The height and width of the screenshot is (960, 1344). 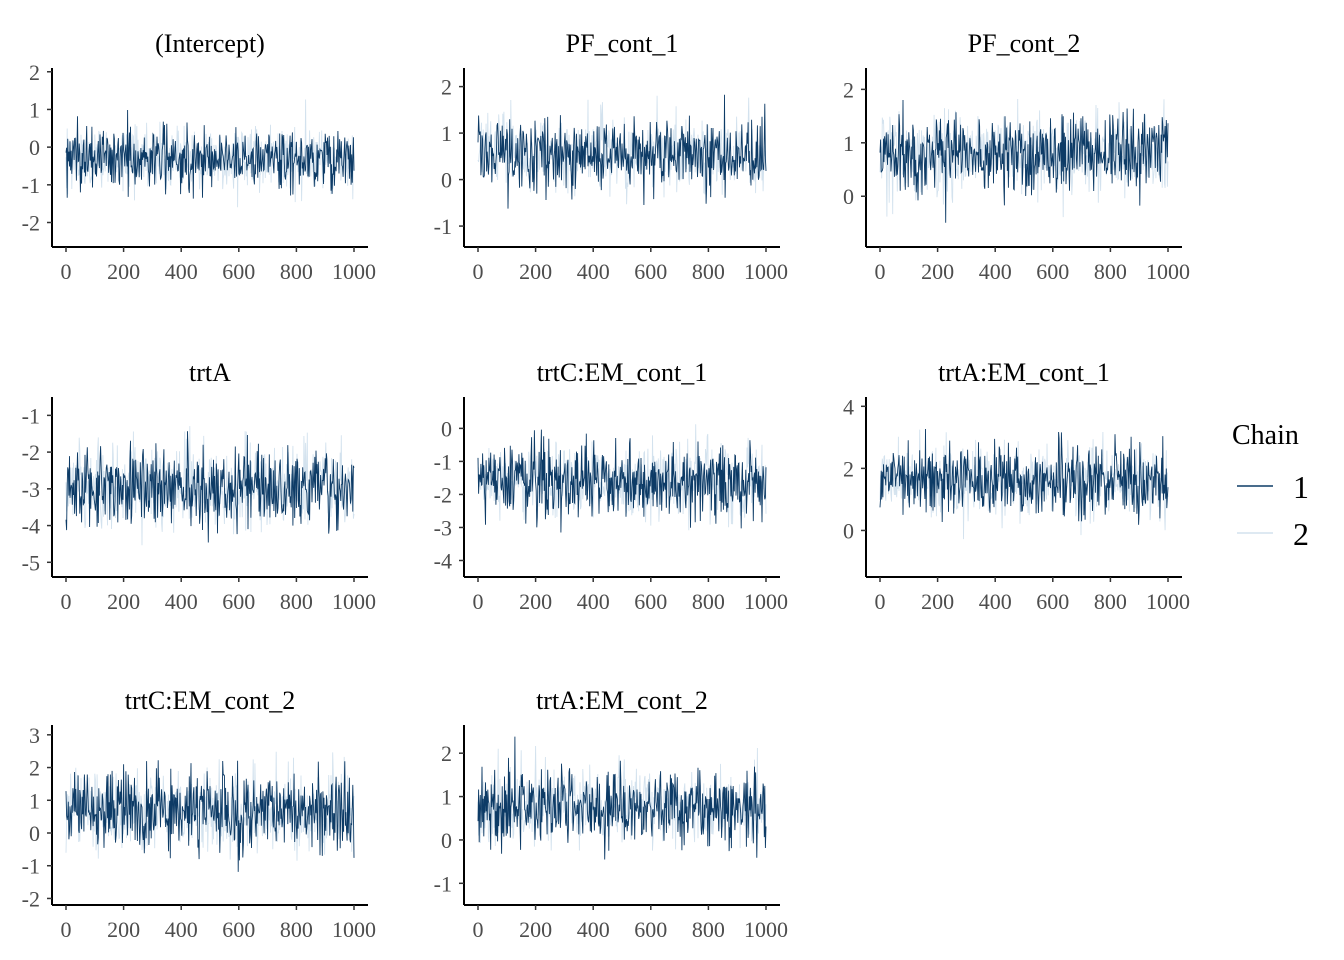 What do you see at coordinates (31, 562) in the screenshot?
I see `y-tick-label: -5` at bounding box center [31, 562].